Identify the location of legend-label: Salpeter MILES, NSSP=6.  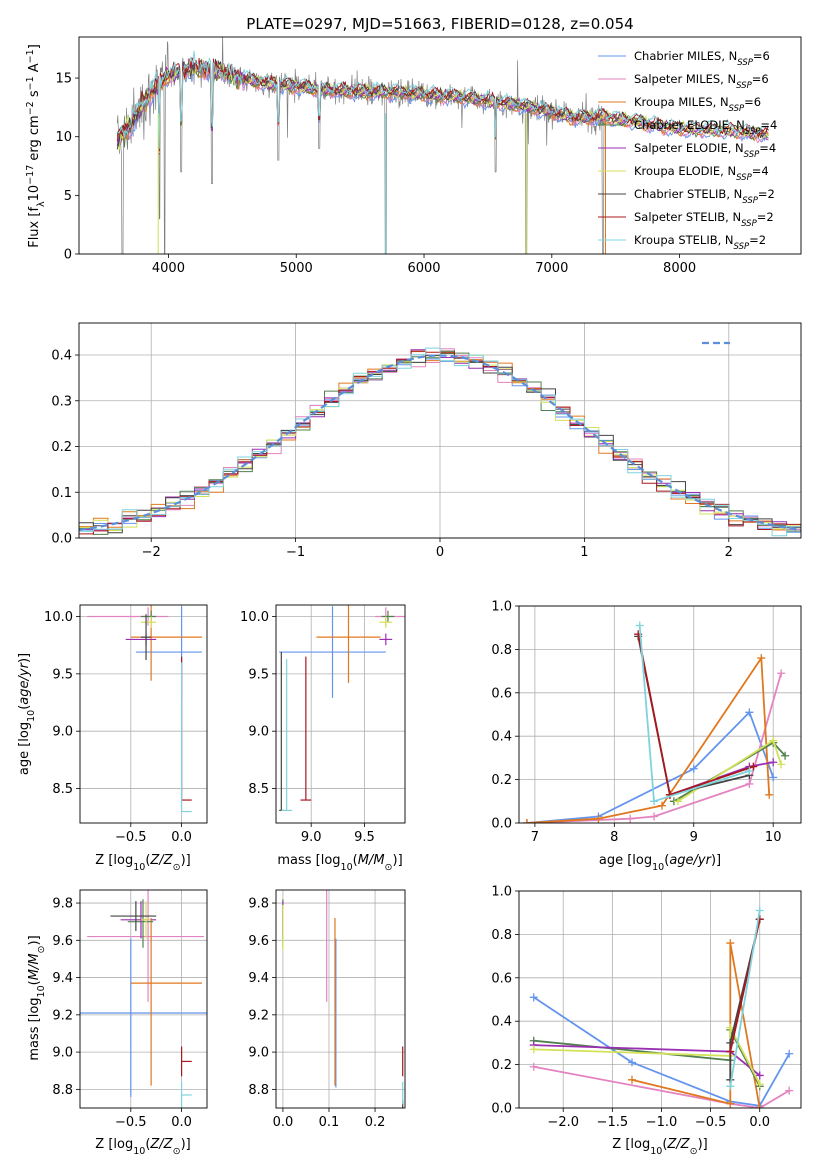
(701, 81).